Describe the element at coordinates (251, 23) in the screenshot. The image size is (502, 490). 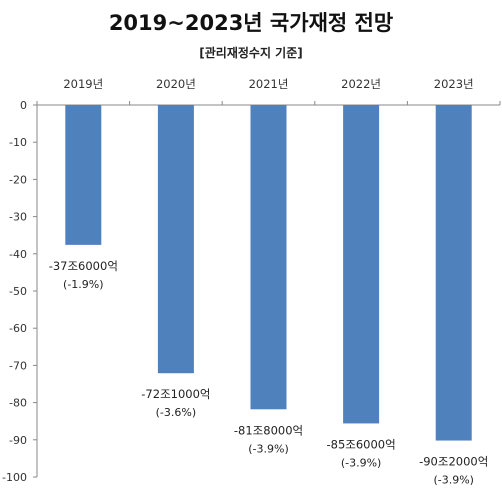
I see `chart-title: 2019~2023년 국가재정 전망` at that location.